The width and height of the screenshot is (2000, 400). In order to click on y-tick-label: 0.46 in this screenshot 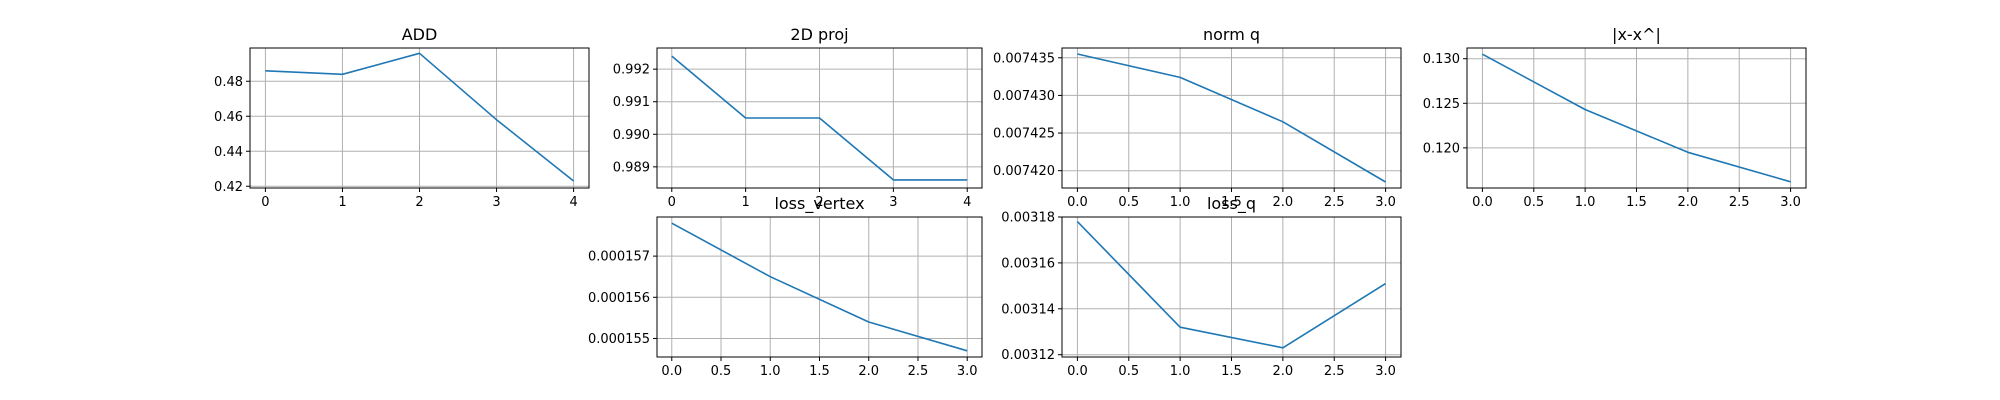, I will do `click(228, 117)`.